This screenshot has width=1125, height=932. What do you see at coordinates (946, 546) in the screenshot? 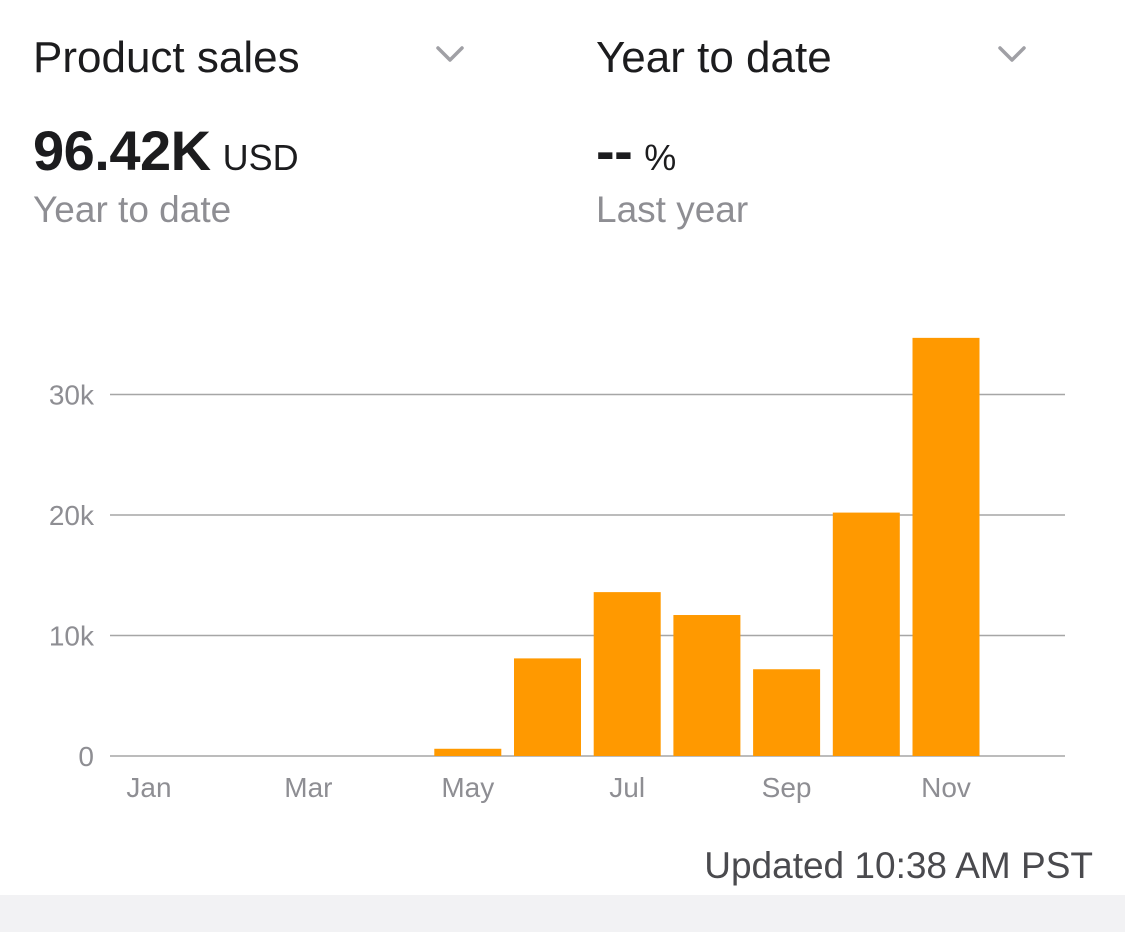
I see `bar-nov` at bounding box center [946, 546].